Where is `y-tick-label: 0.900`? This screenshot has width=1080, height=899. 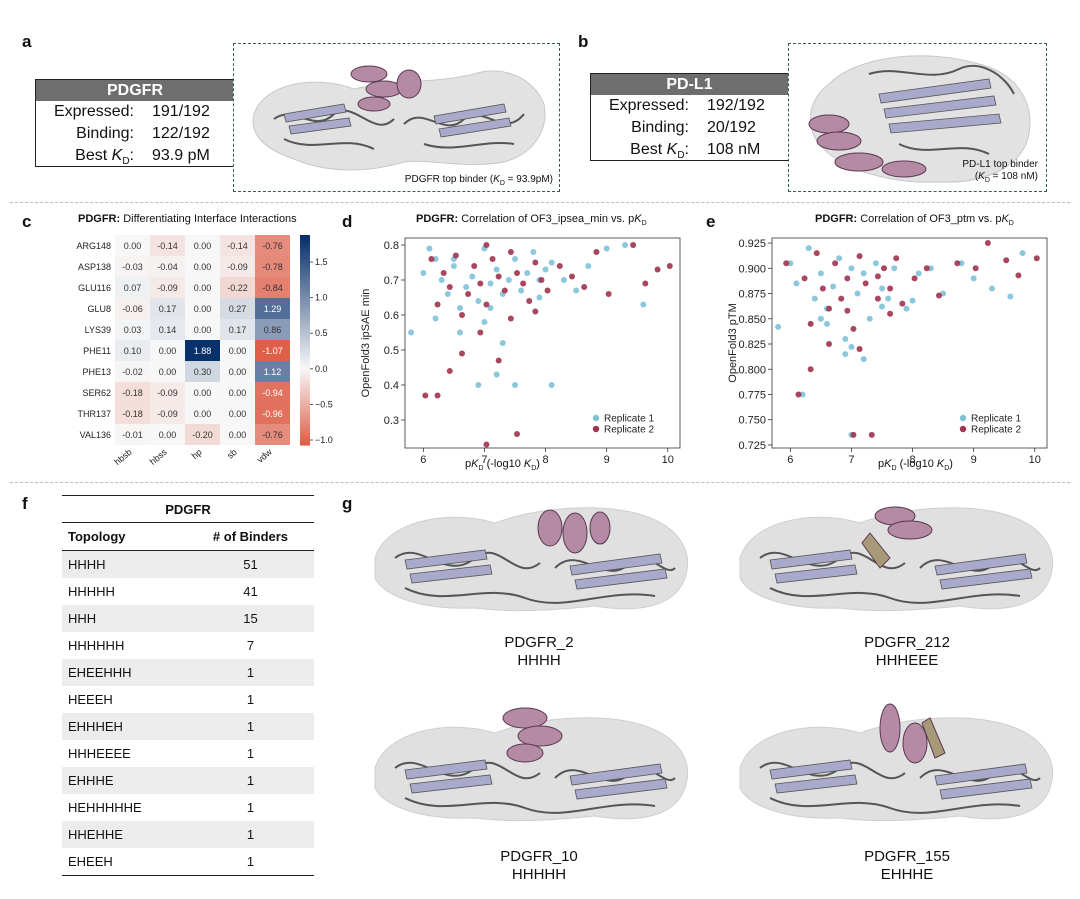
y-tick-label: 0.900 is located at coordinates (752, 269).